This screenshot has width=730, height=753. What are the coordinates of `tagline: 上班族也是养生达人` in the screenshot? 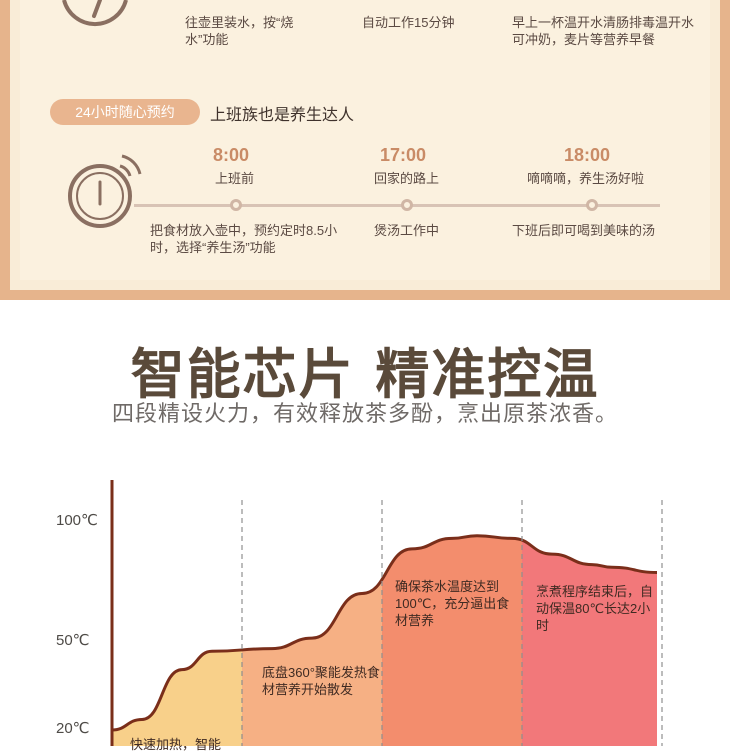 It's located at (282, 115).